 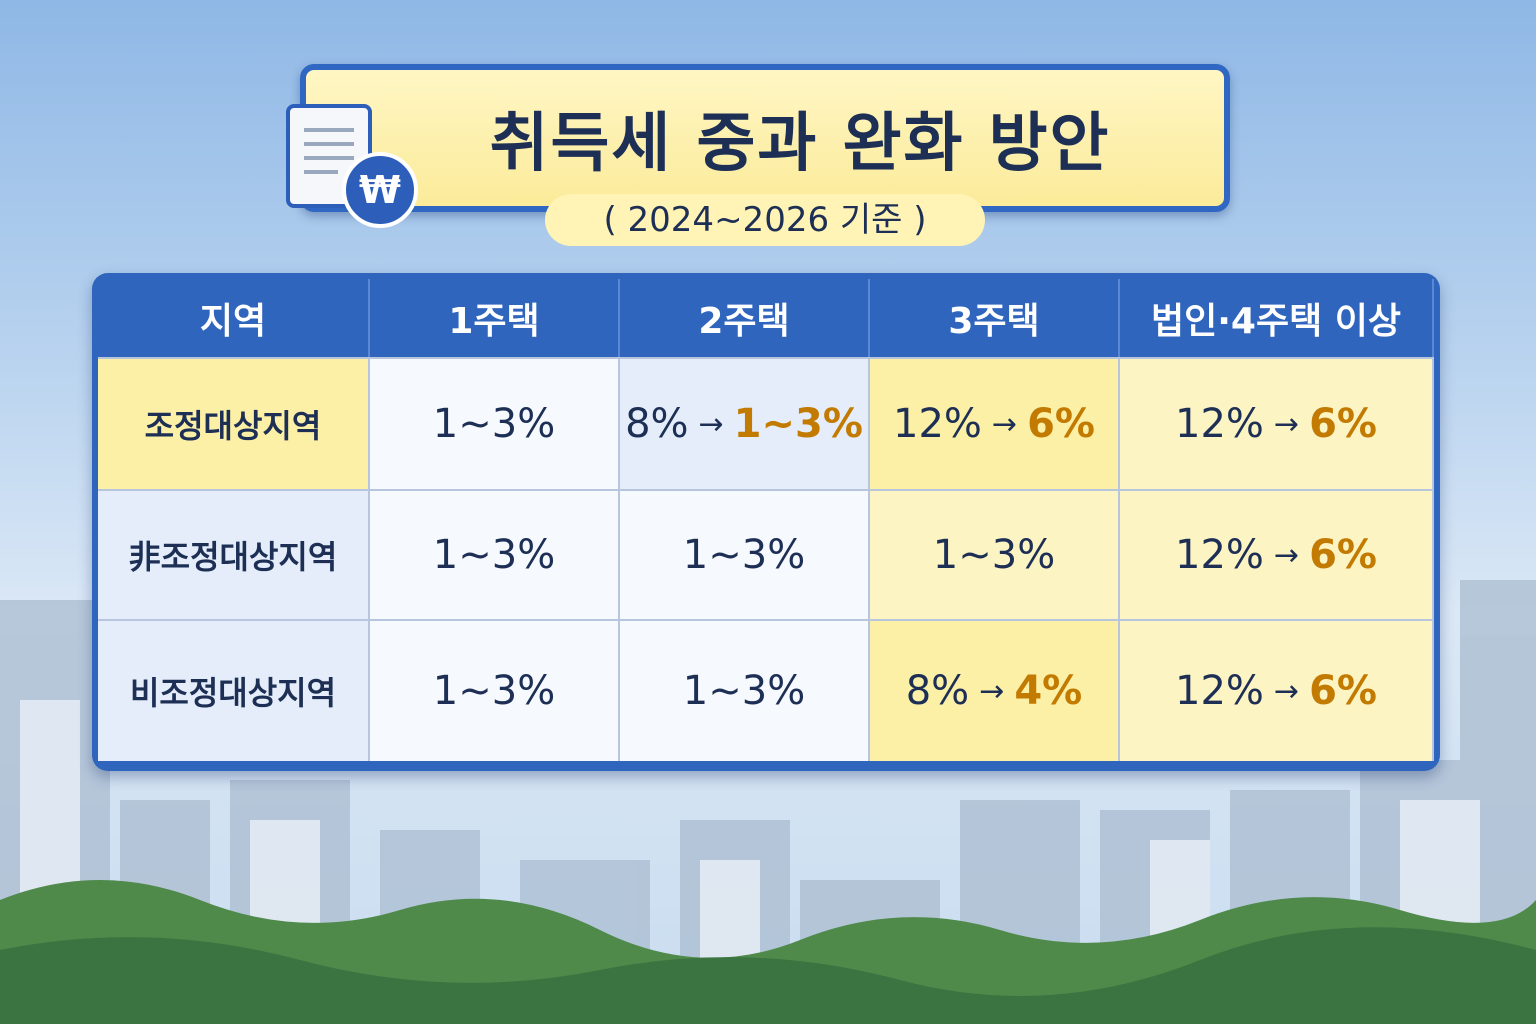 I want to click on region-cell: 조정대상지역, so click(x=234, y=423).